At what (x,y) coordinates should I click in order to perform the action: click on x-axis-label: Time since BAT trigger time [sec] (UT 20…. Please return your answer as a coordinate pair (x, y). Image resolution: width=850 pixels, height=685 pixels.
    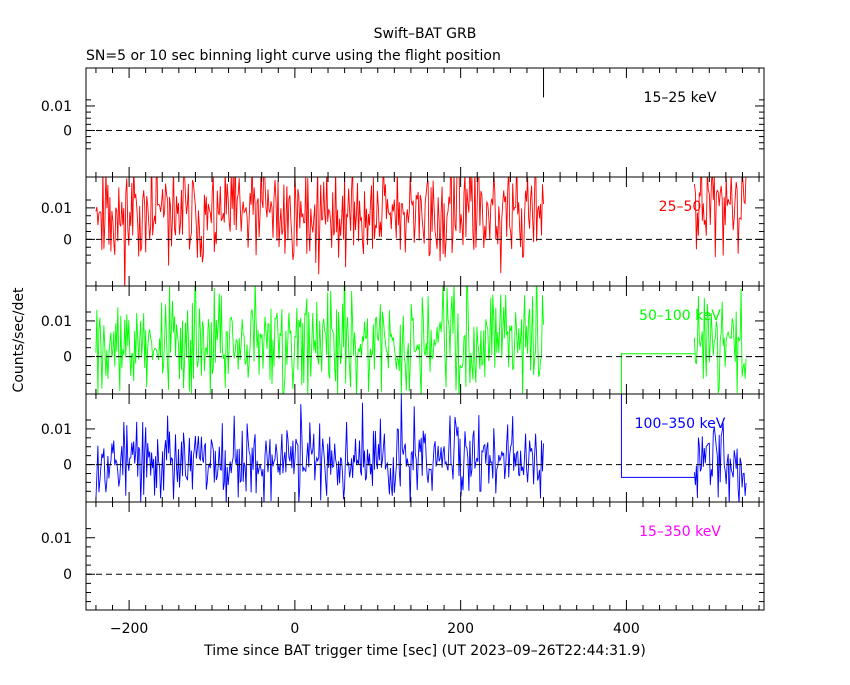
    Looking at the image, I should click on (424, 651).